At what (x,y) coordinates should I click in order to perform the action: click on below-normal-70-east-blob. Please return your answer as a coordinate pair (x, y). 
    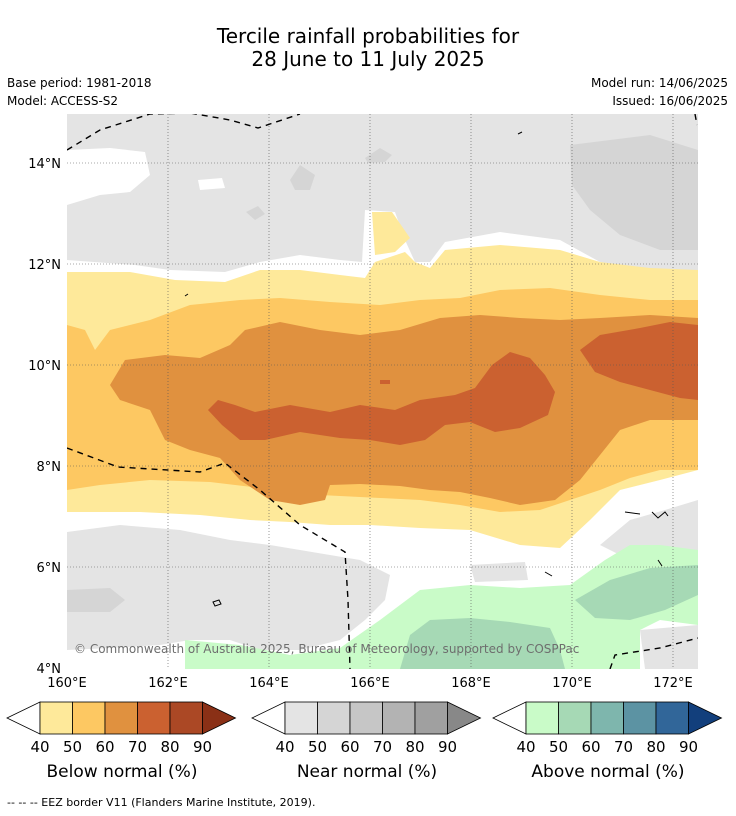
    Looking at the image, I should click on (639, 361).